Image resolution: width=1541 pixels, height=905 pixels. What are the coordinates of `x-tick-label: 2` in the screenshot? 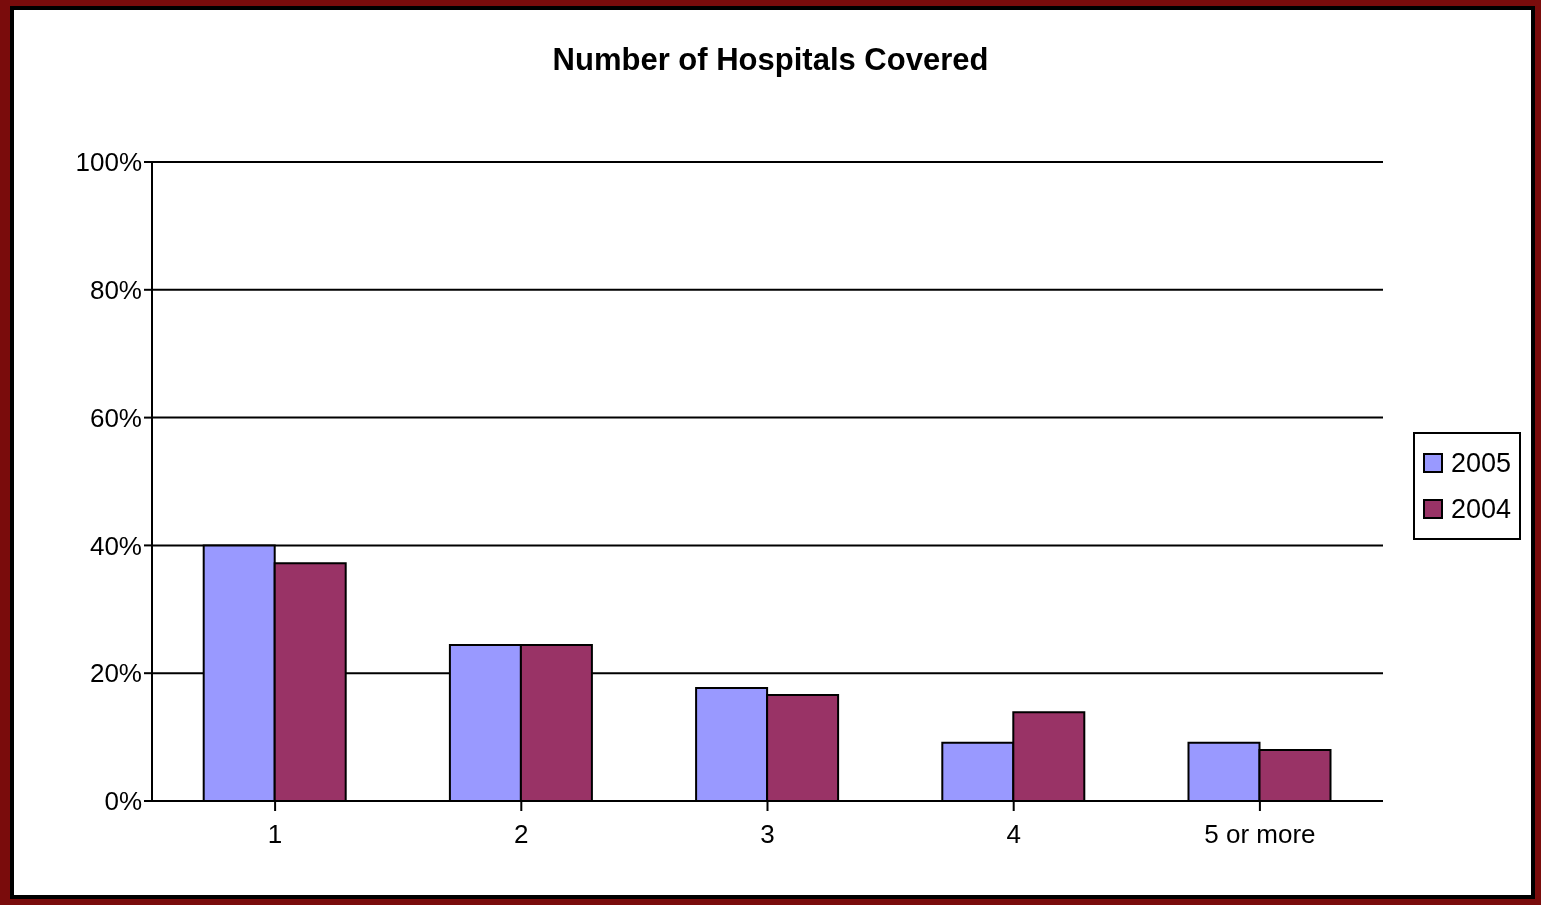 It's located at (521, 834).